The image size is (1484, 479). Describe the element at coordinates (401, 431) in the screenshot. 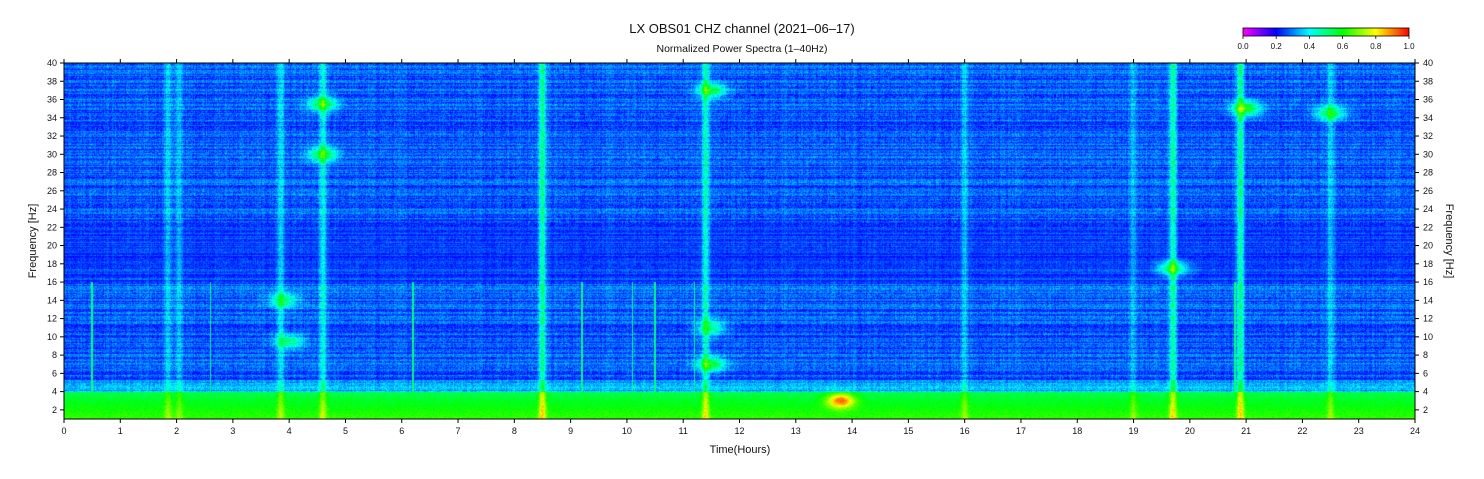

I see `x-tick-label: 6` at that location.